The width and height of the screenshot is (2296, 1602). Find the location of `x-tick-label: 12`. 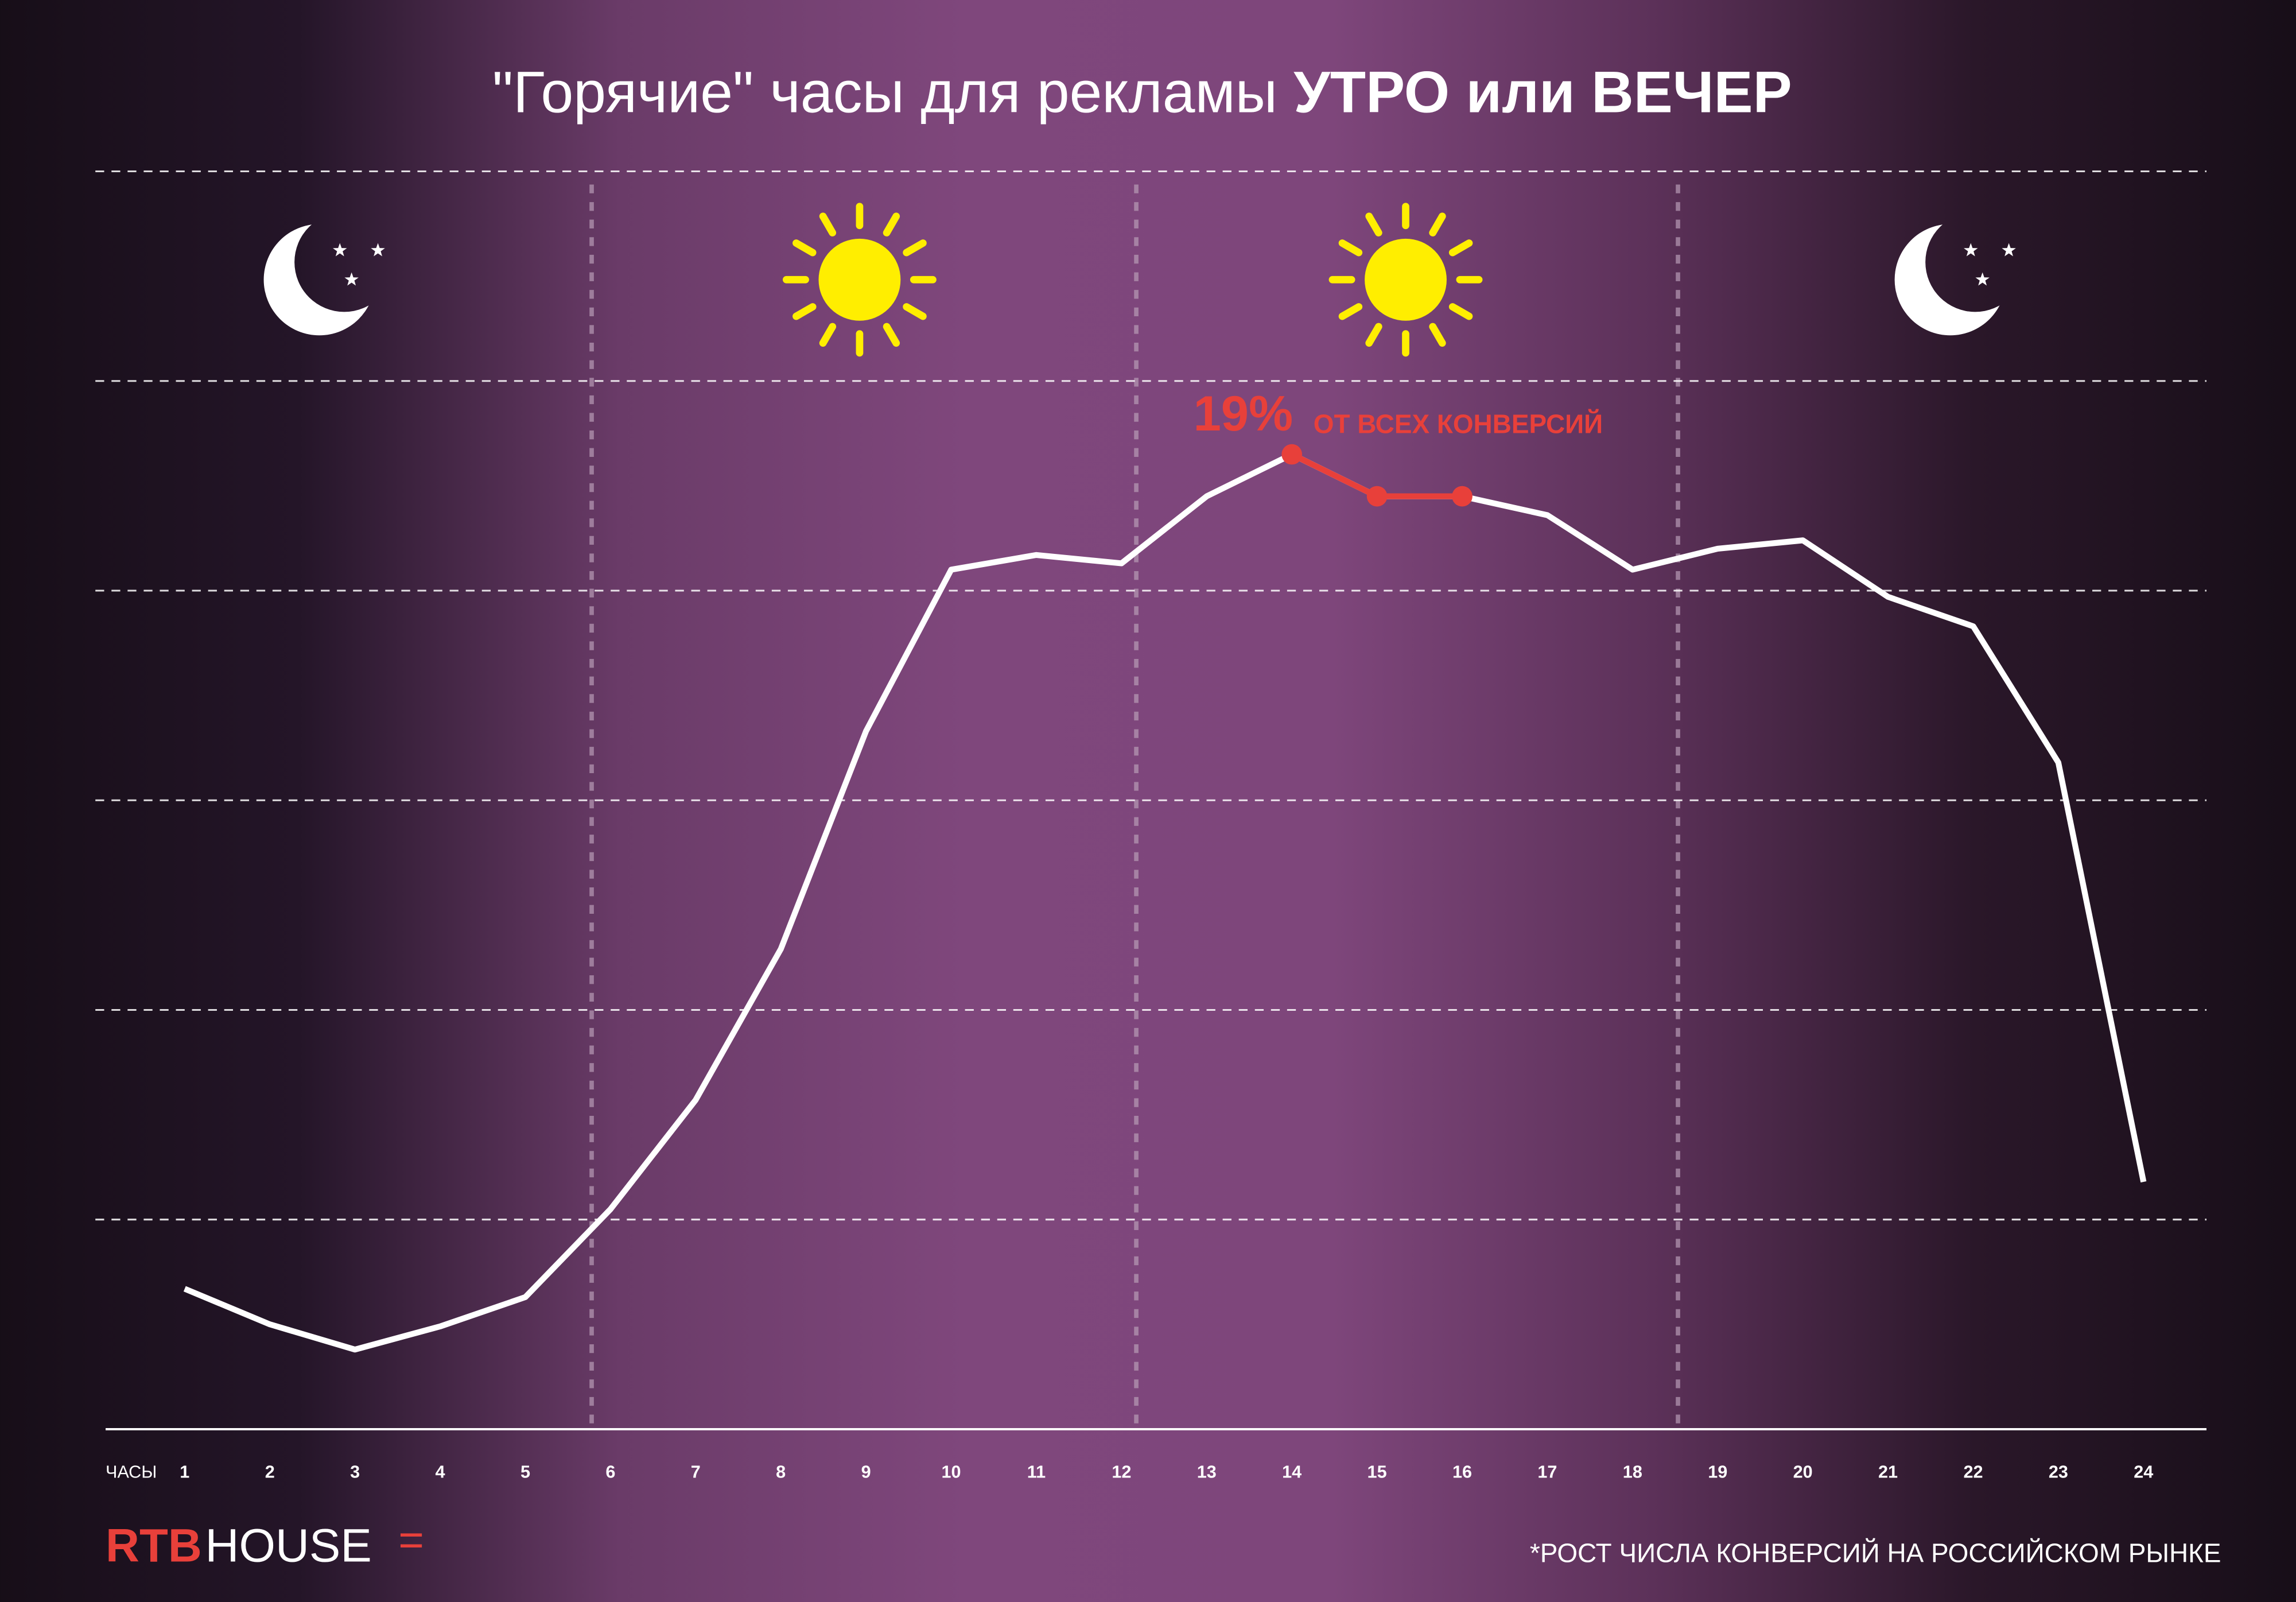

x-tick-label: 12 is located at coordinates (1121, 1472).